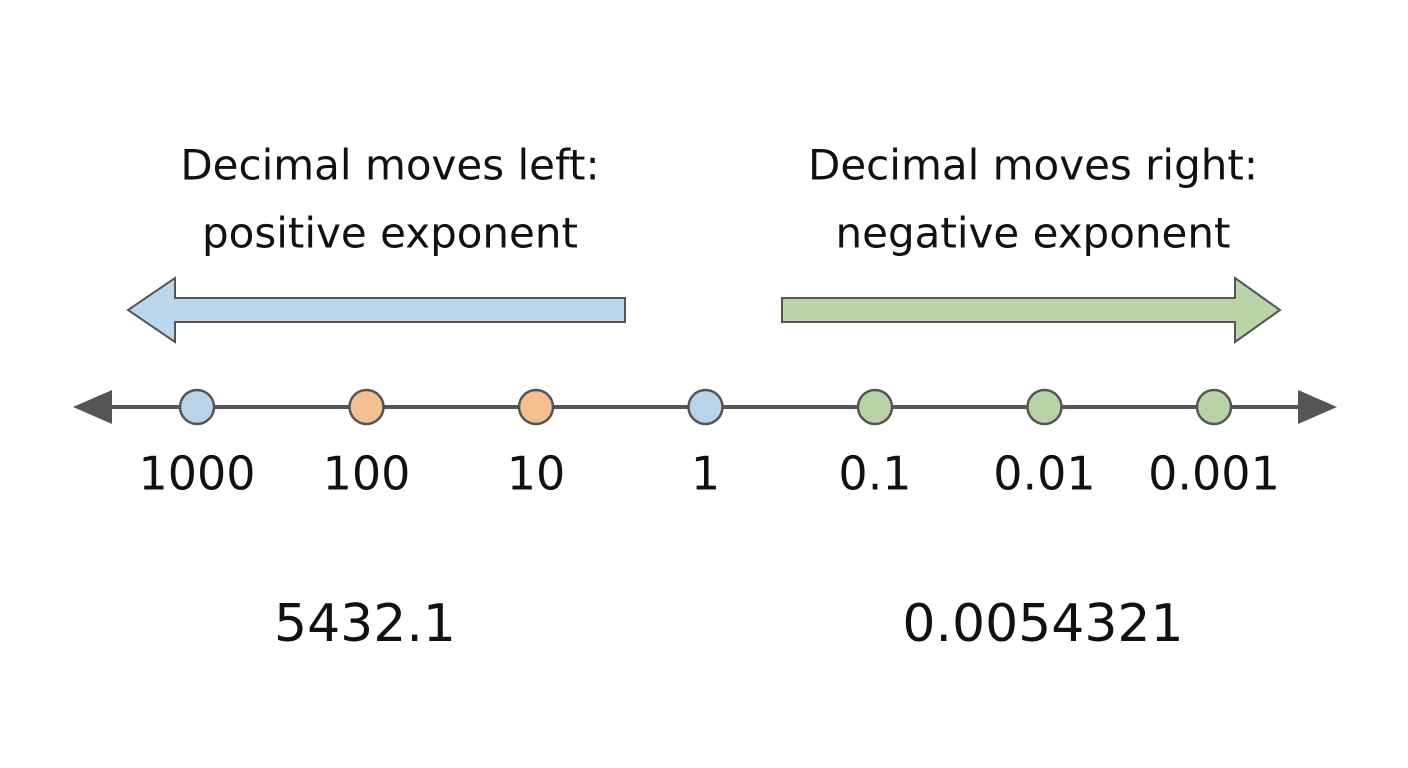 The width and height of the screenshot is (1408, 768). What do you see at coordinates (389, 165) in the screenshot?
I see `left-heading: Decimal moves left:` at bounding box center [389, 165].